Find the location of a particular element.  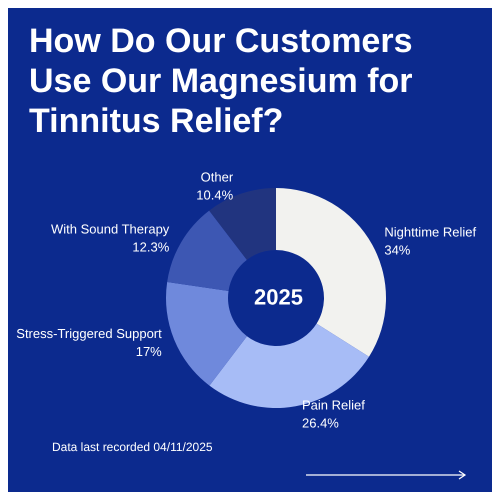

slice-label: Stress-Triggered Support is located at coordinates (89, 334).